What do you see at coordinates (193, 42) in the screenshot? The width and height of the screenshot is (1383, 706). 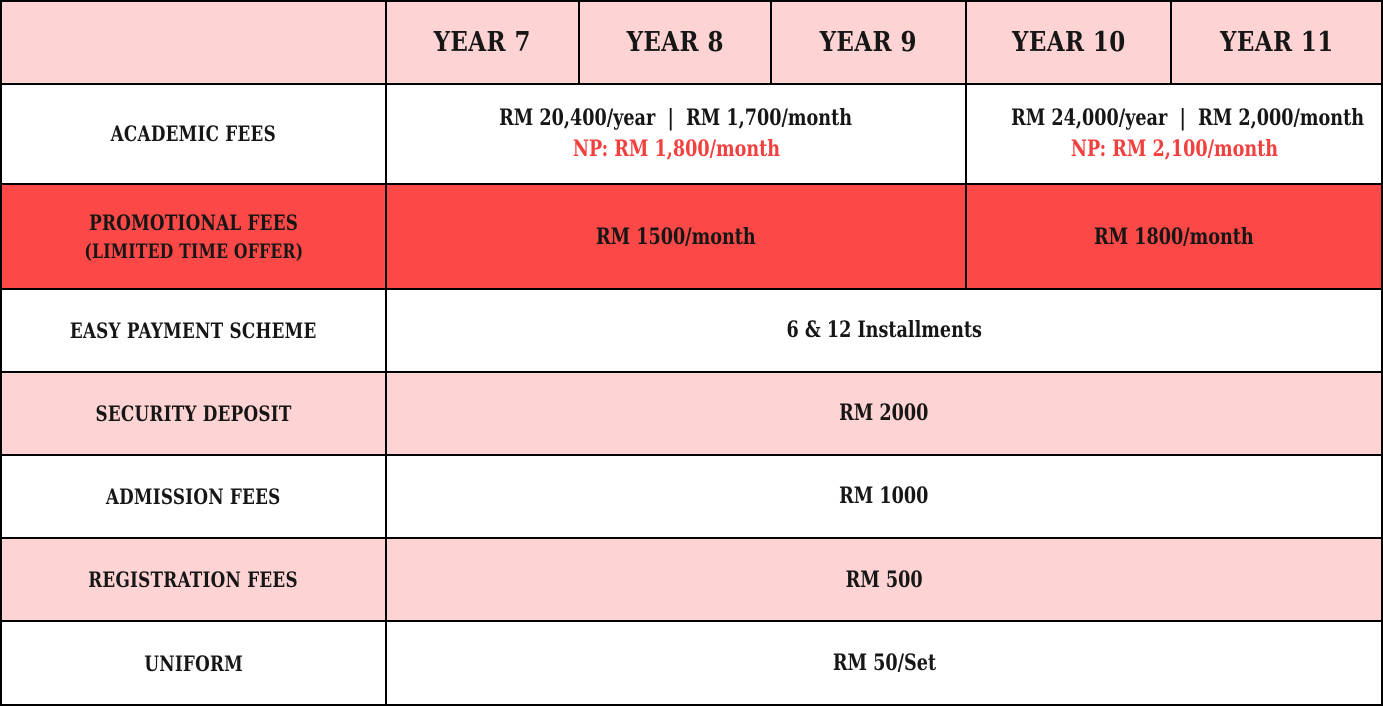 I see `header-corner-cell` at bounding box center [193, 42].